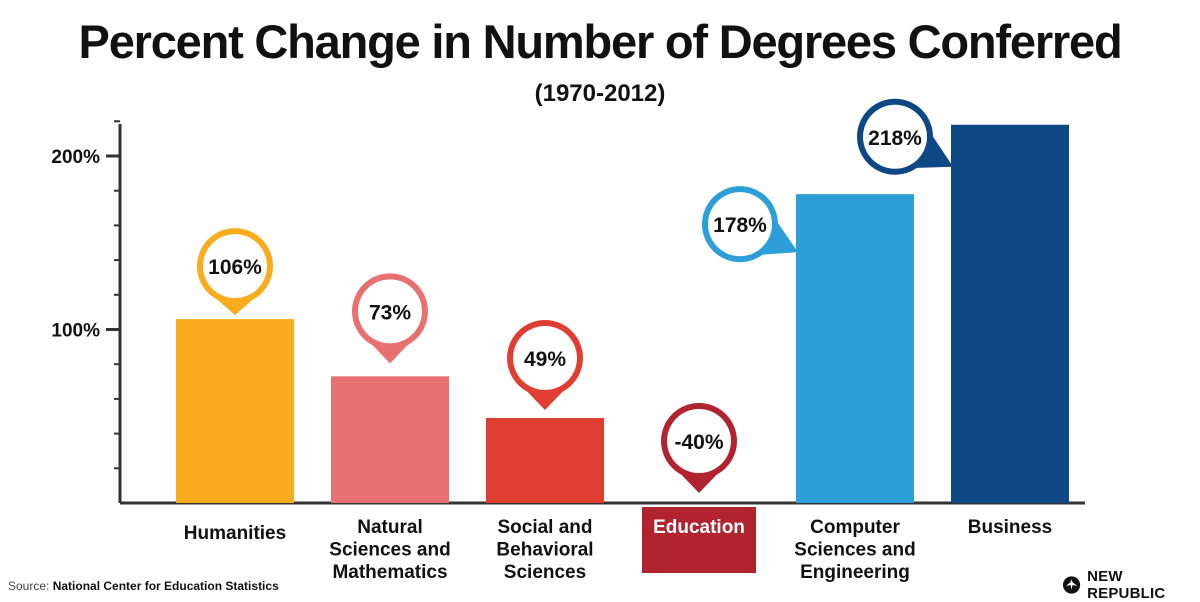  I want to click on category-label: Business, so click(1010, 527).